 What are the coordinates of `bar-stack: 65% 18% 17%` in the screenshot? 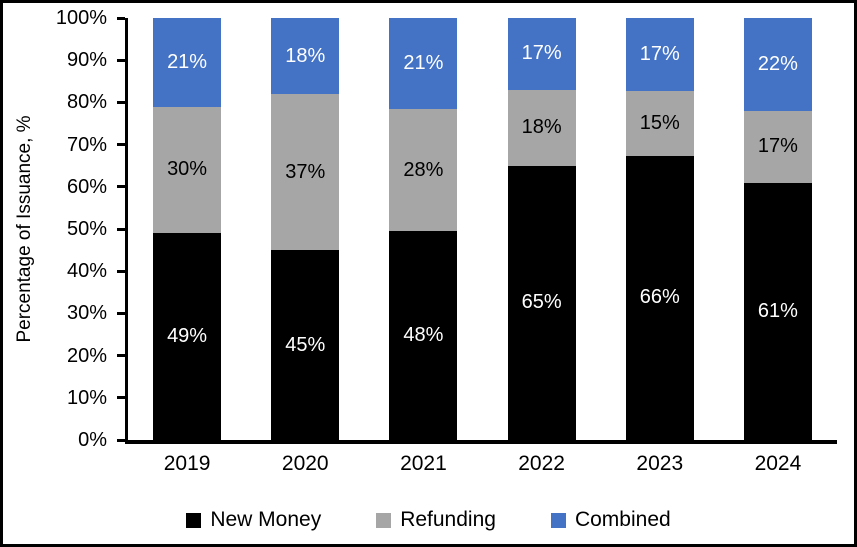 It's located at (541, 229).